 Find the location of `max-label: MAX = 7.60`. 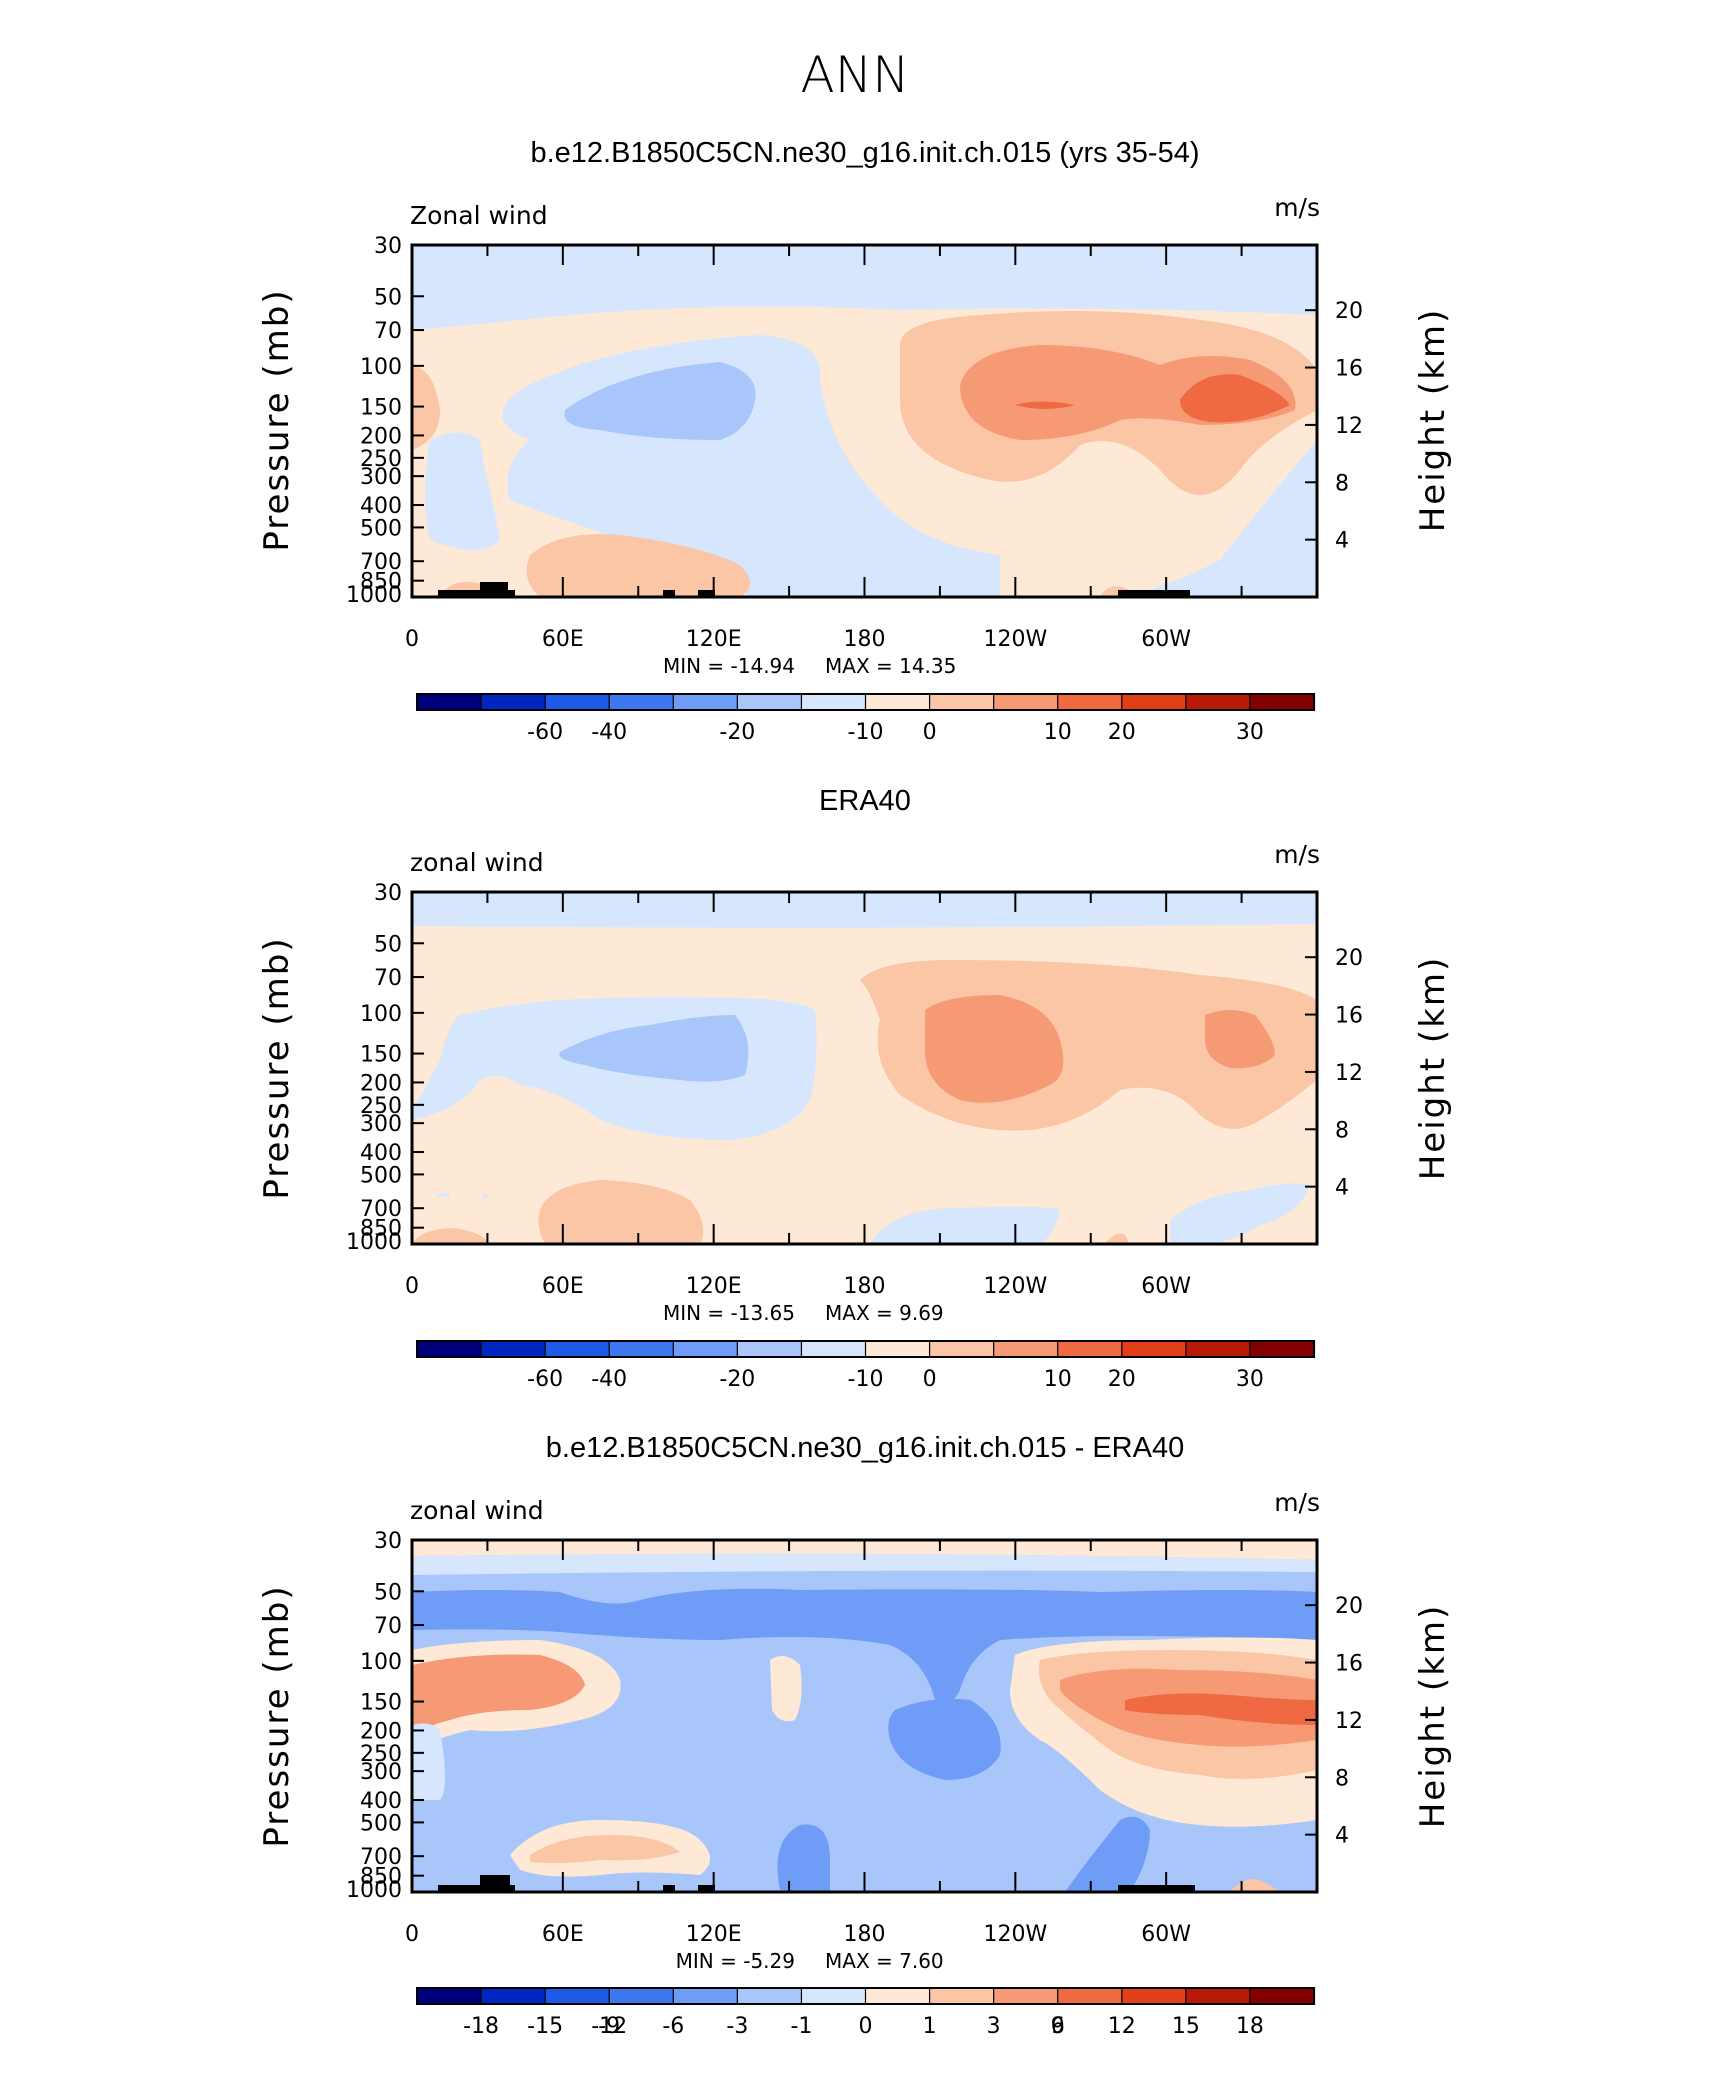

max-label: MAX = 7.60 is located at coordinates (884, 1961).